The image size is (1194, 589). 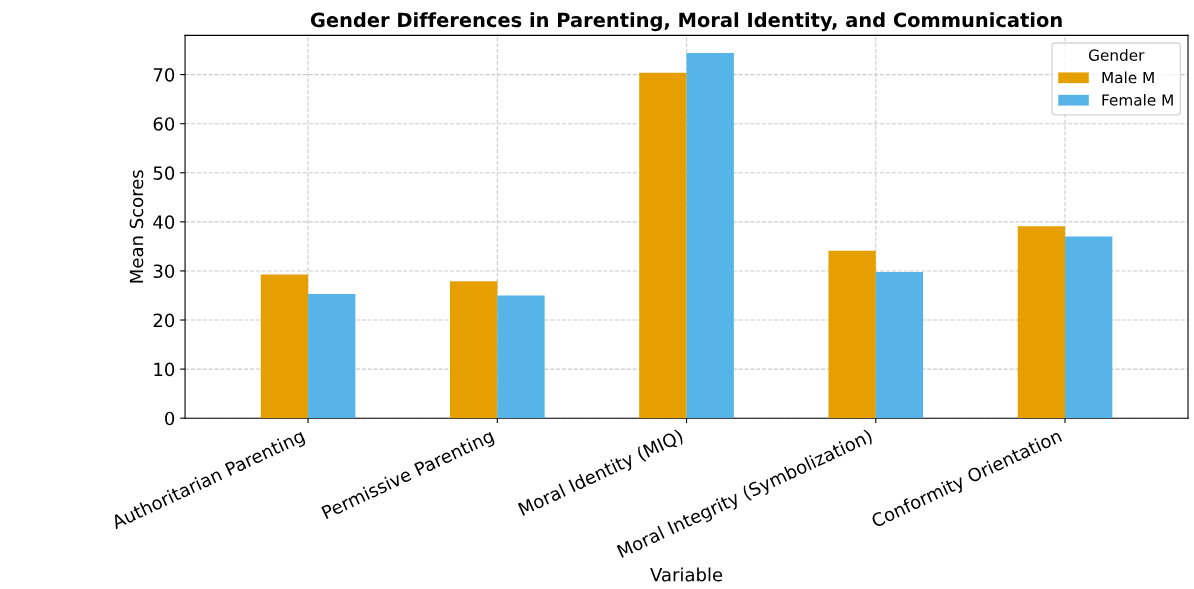 I want to click on y-tick-label: 60, so click(x=164, y=124).